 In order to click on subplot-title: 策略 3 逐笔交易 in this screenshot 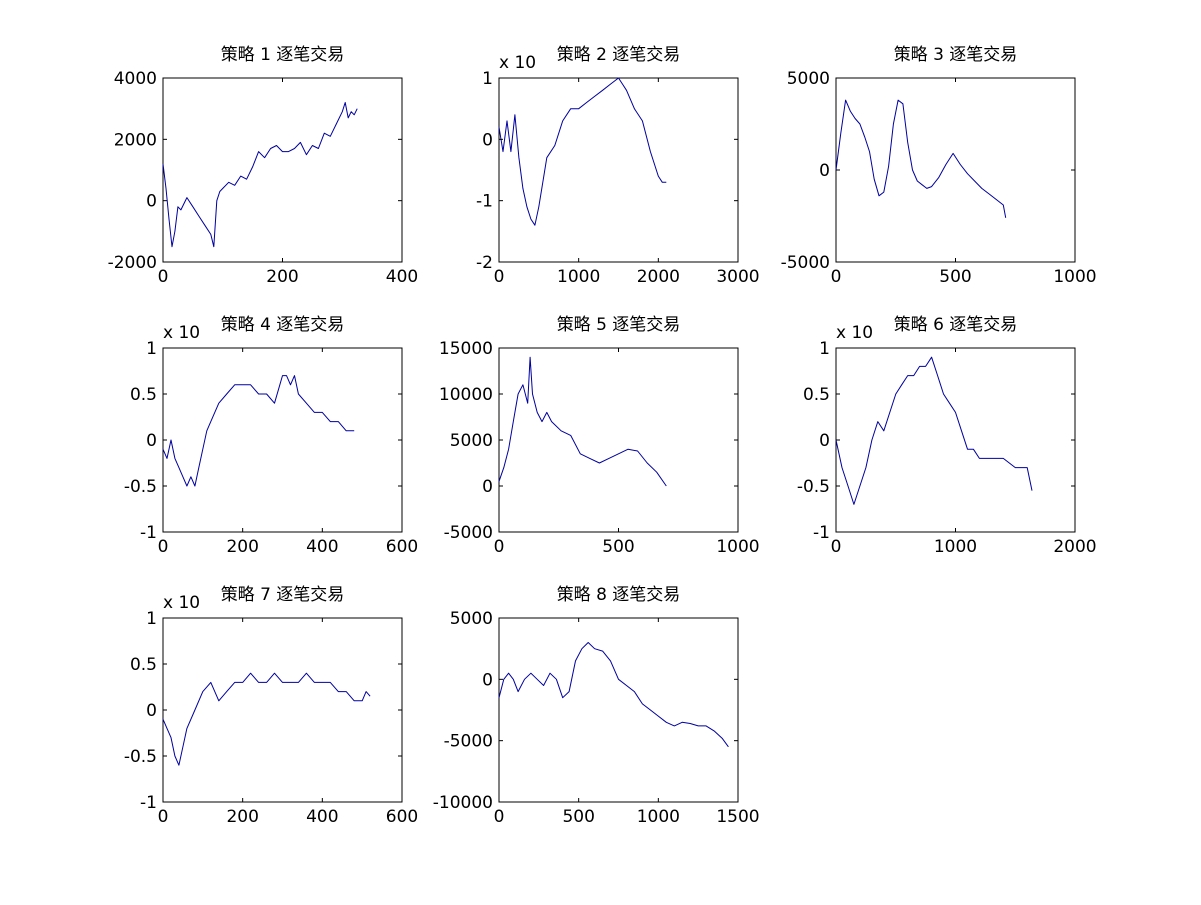, I will do `click(956, 55)`.